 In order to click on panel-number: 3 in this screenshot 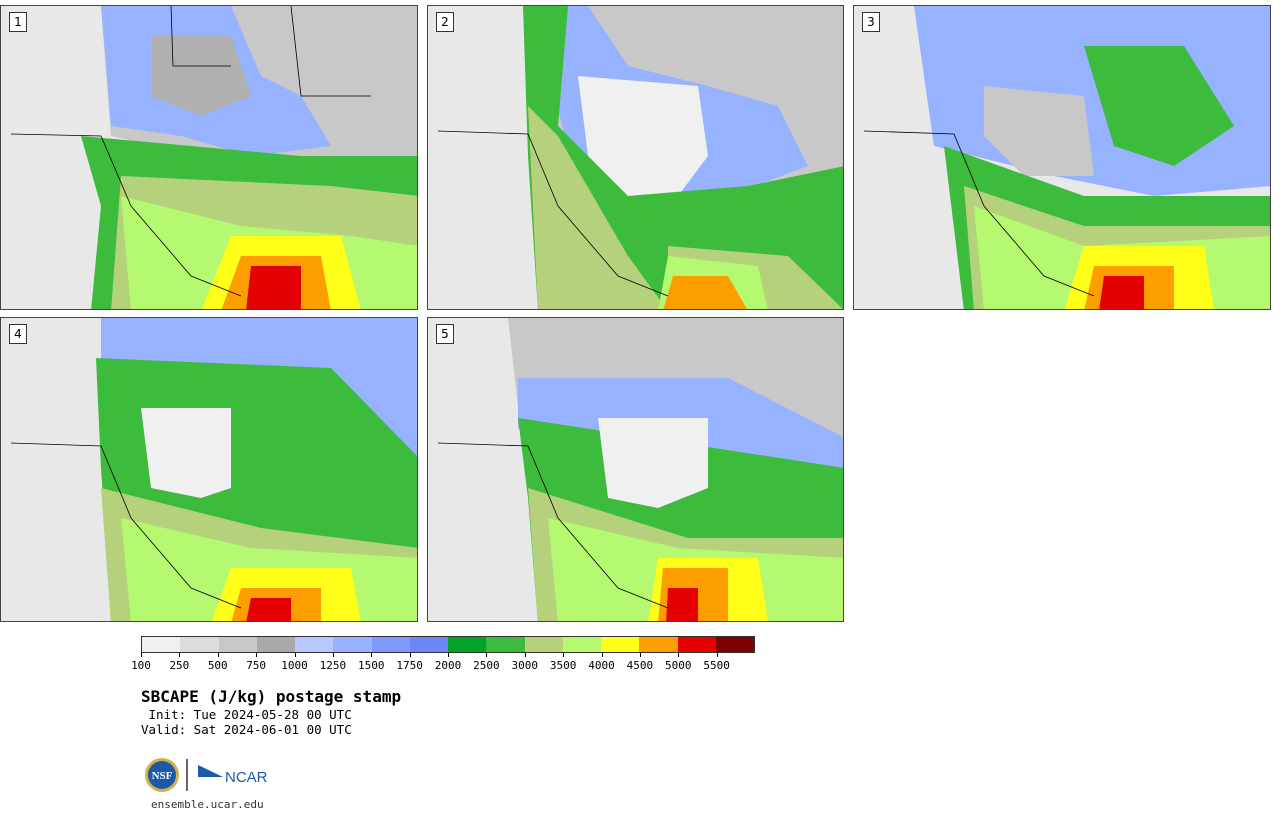, I will do `click(871, 22)`.